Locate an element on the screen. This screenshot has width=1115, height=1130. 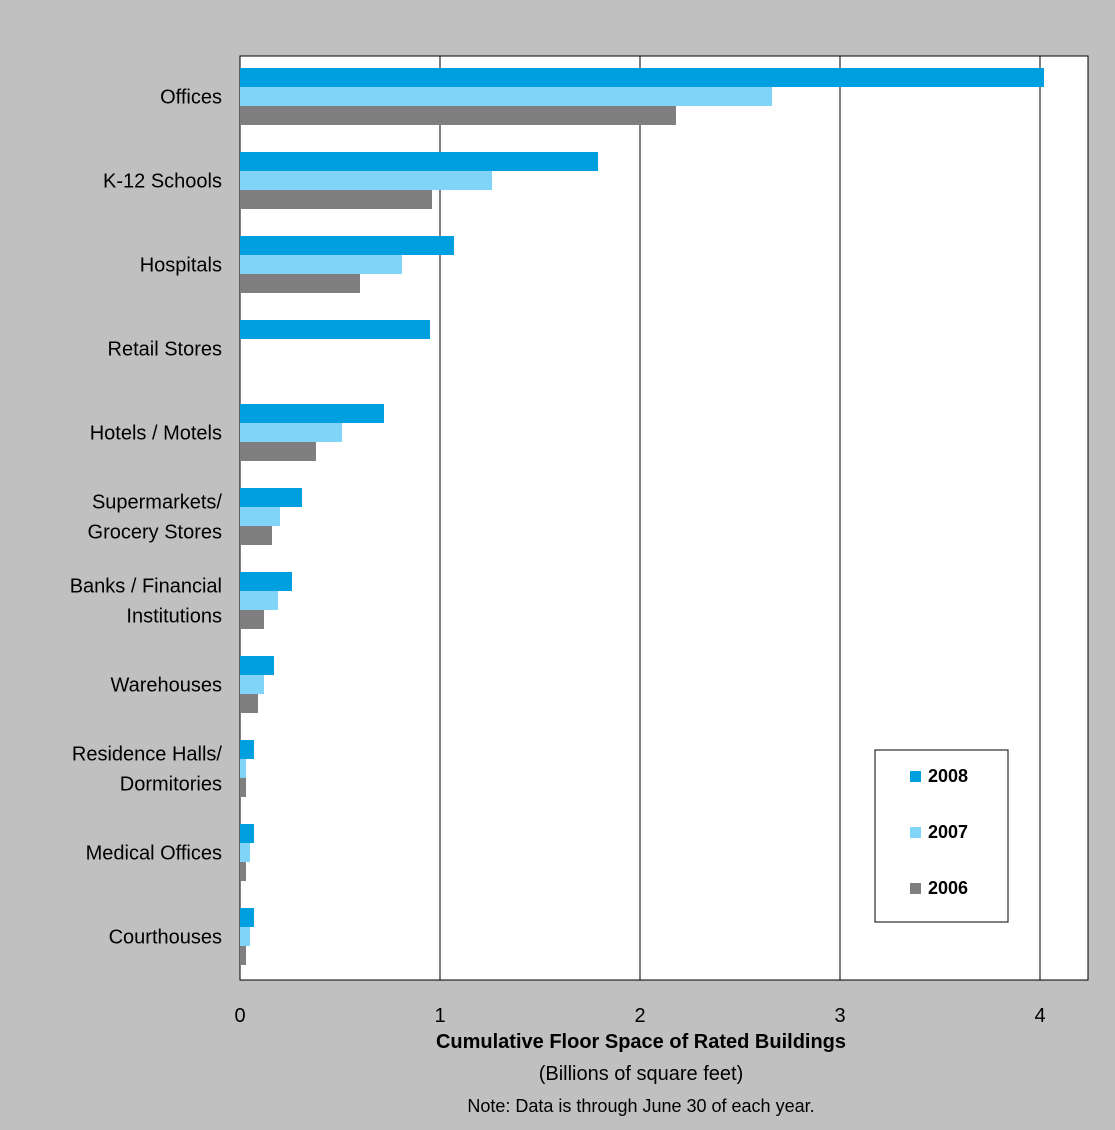
x-tick-label: 2 is located at coordinates (639, 1016).